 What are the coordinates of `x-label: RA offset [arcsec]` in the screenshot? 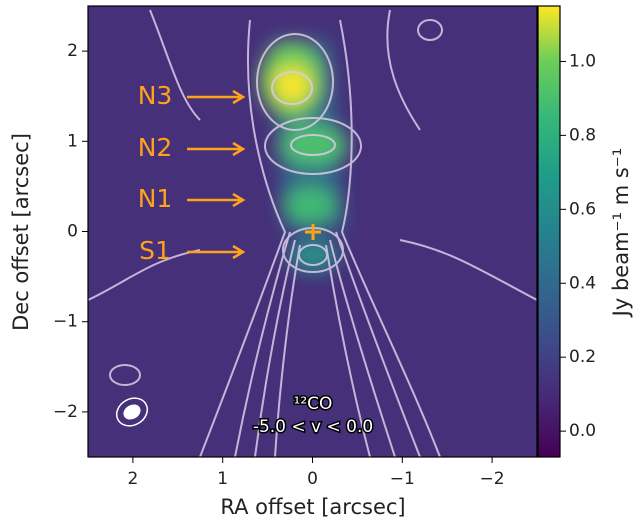 It's located at (312, 507).